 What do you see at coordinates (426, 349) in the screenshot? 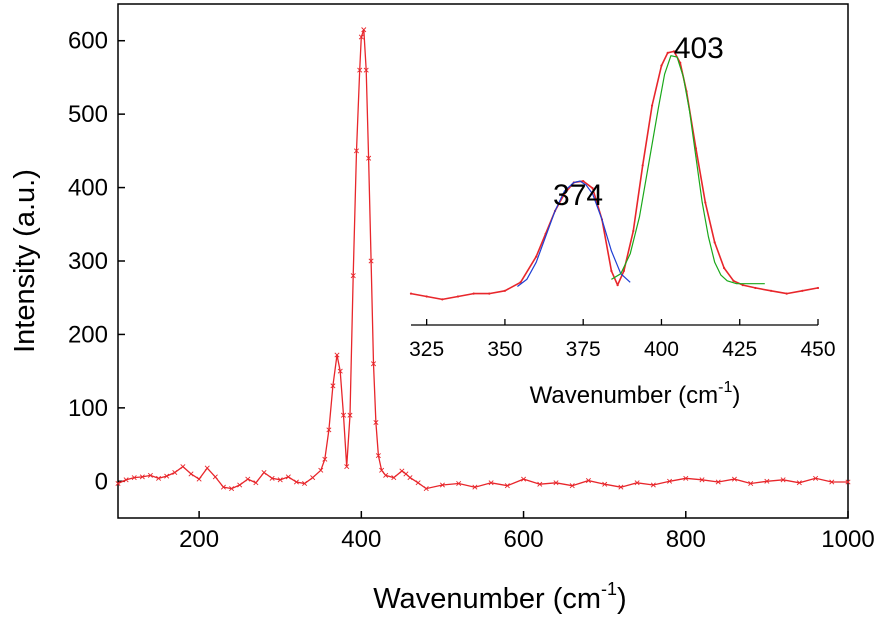
I see `inset-x-tick-label: 325` at bounding box center [426, 349].